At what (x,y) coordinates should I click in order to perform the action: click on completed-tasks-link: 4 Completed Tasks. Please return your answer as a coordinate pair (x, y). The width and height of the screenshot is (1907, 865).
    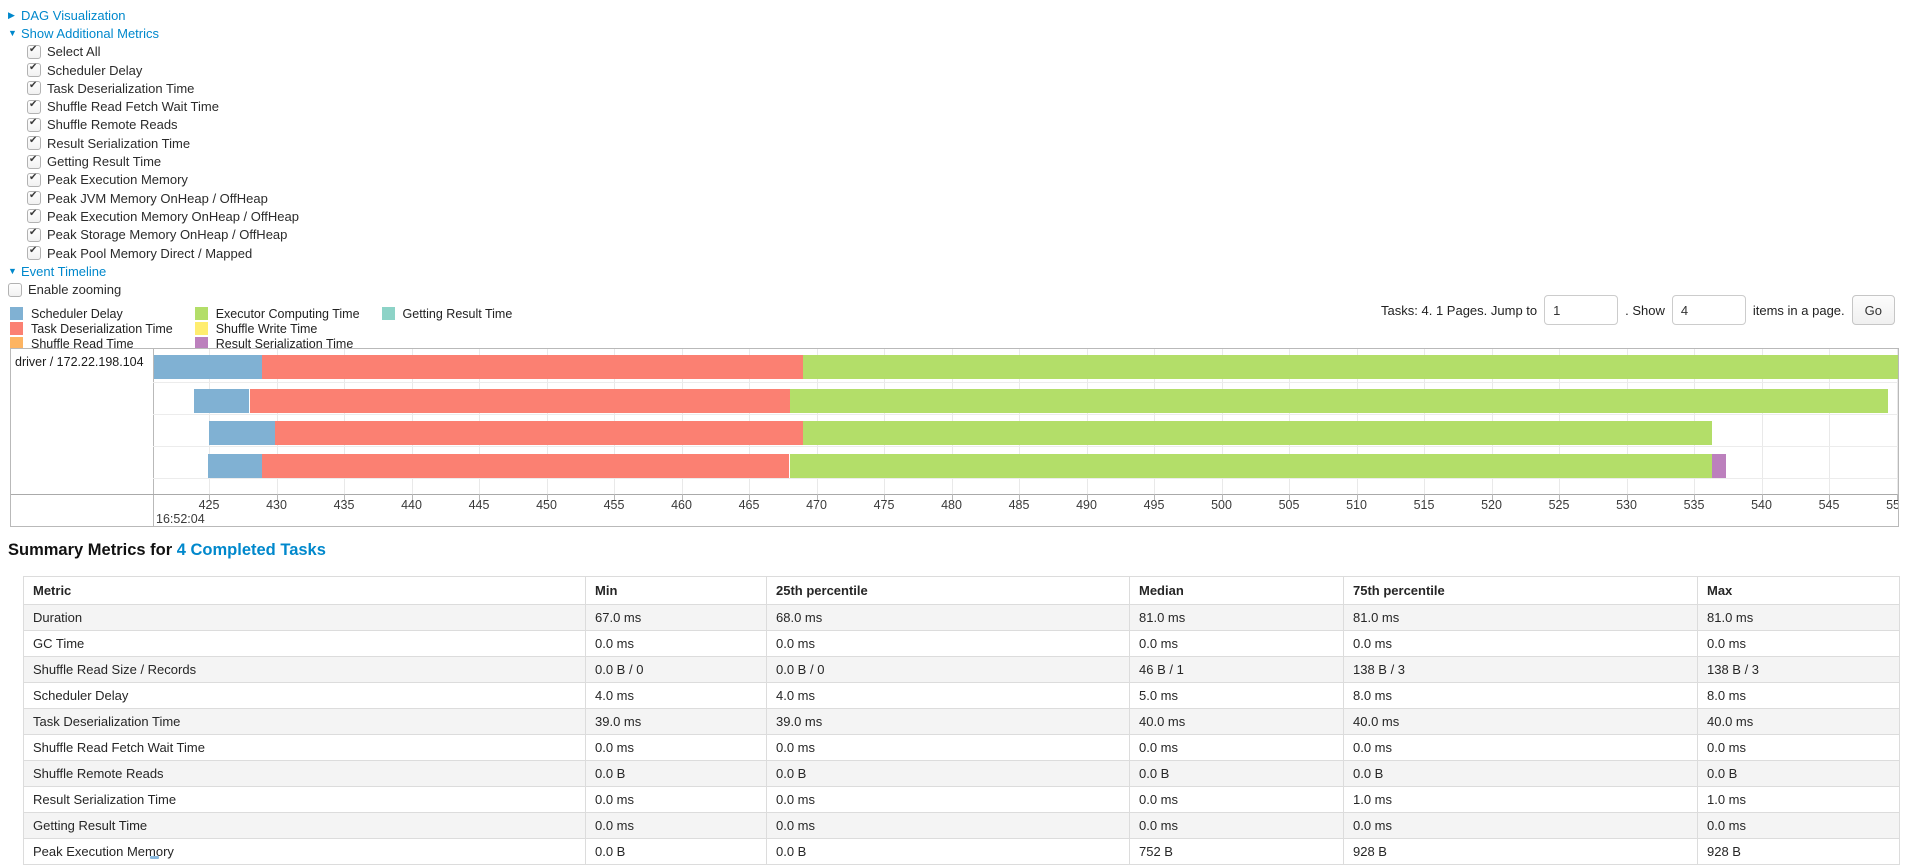
    Looking at the image, I should click on (251, 550).